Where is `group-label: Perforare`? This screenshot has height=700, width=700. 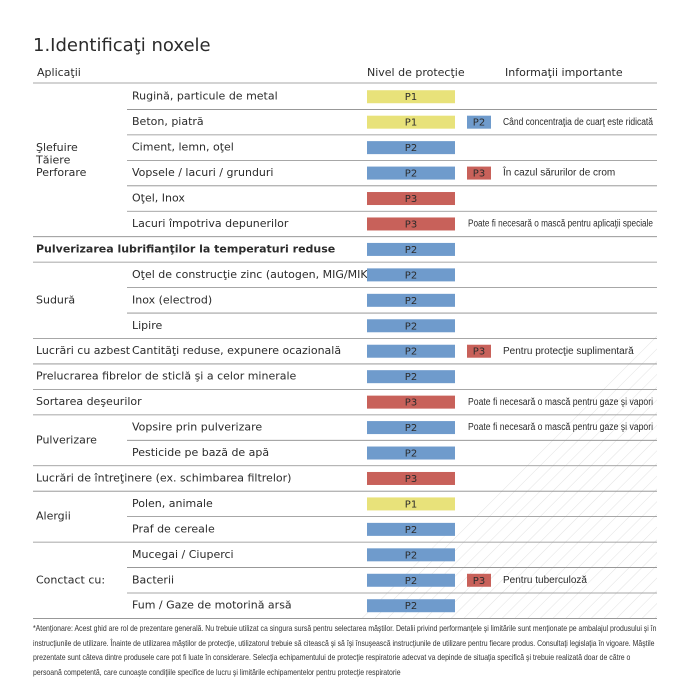
group-label: Perforare is located at coordinates (61, 172).